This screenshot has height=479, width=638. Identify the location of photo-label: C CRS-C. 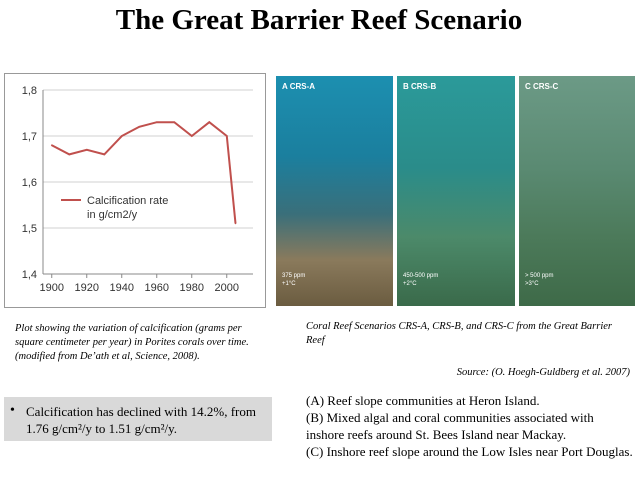
(542, 86).